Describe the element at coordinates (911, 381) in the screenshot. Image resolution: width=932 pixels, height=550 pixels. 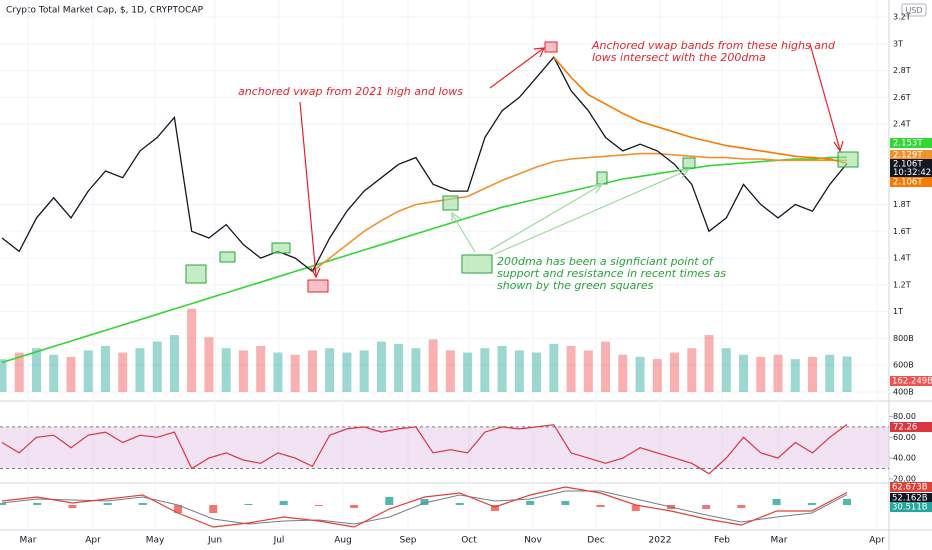
I see `volume-tag` at that location.